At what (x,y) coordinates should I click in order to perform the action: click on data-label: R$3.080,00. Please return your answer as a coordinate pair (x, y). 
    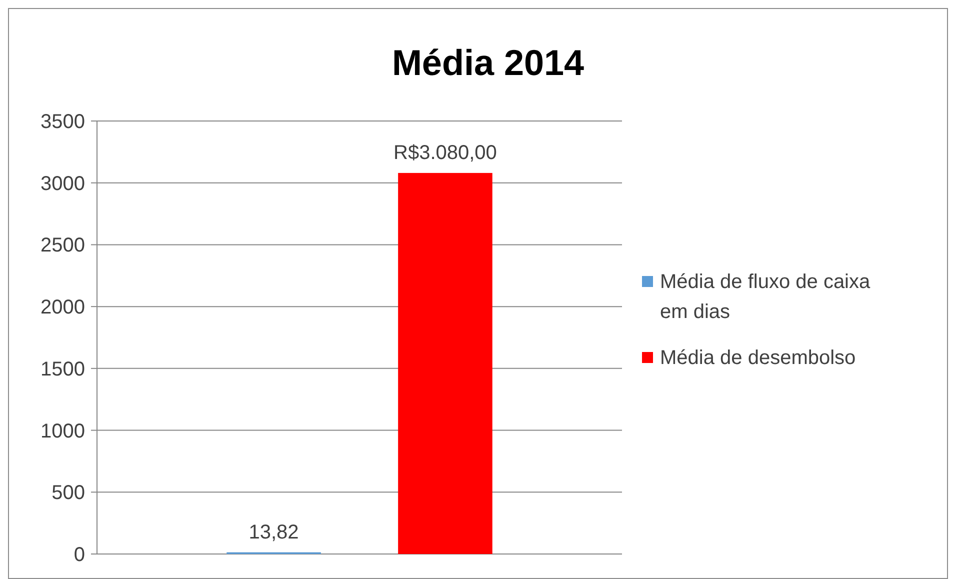
    Looking at the image, I should click on (445, 153).